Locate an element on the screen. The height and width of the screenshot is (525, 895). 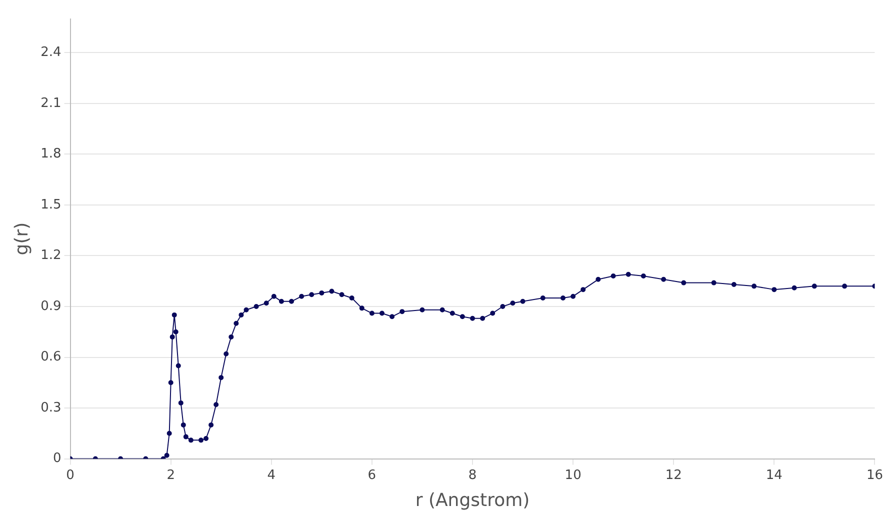
x-tick-label: 2 is located at coordinates (170, 475).